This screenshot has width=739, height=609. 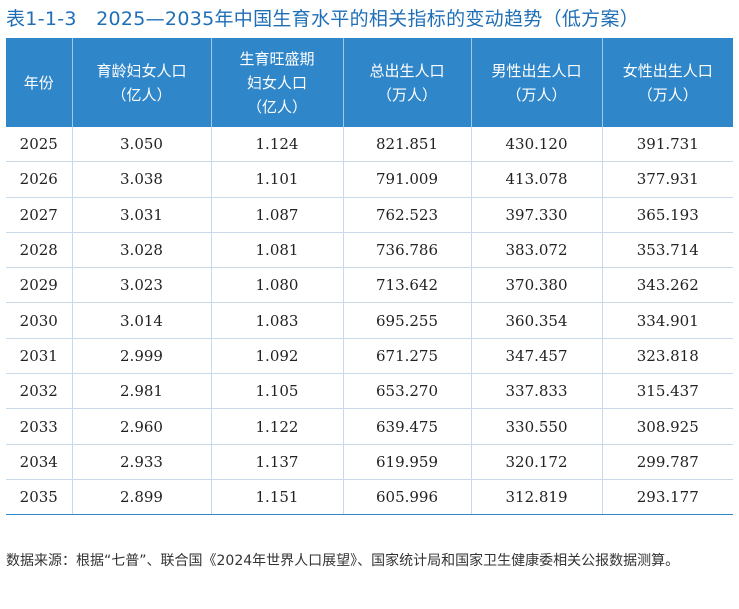 I want to click on column-header-line: 女性出生人口, so click(x=667, y=70).